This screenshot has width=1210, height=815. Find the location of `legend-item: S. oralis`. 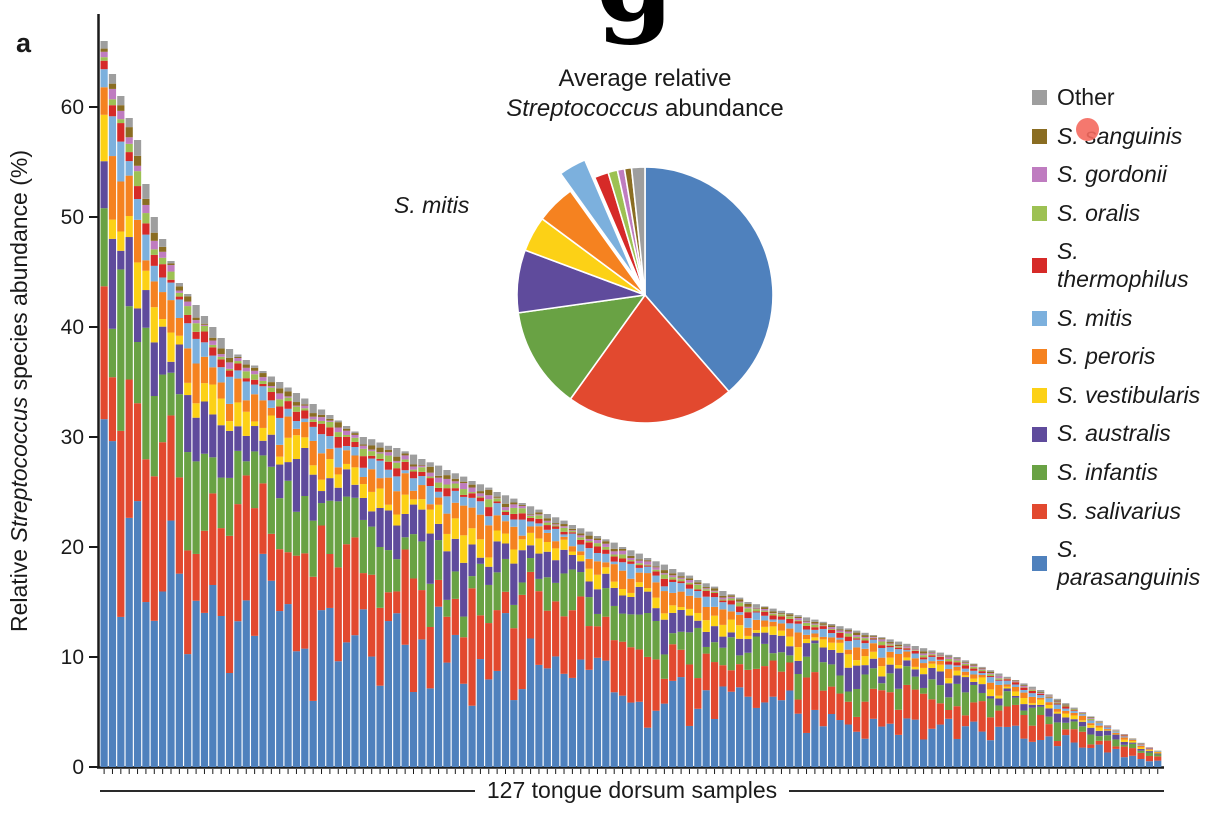

legend-item: S. oralis is located at coordinates (1121, 214).